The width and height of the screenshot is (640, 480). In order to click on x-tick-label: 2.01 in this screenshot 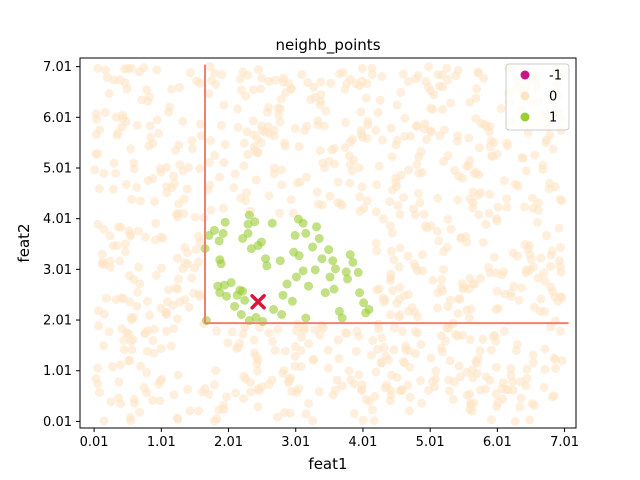, I will do `click(228, 442)`.